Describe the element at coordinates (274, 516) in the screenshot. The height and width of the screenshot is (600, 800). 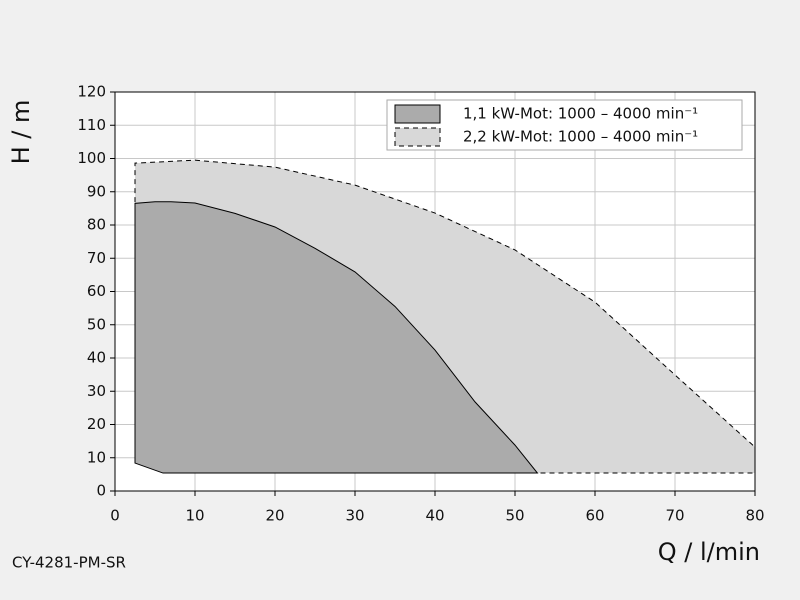
I see `x-tick-label: 20` at that location.